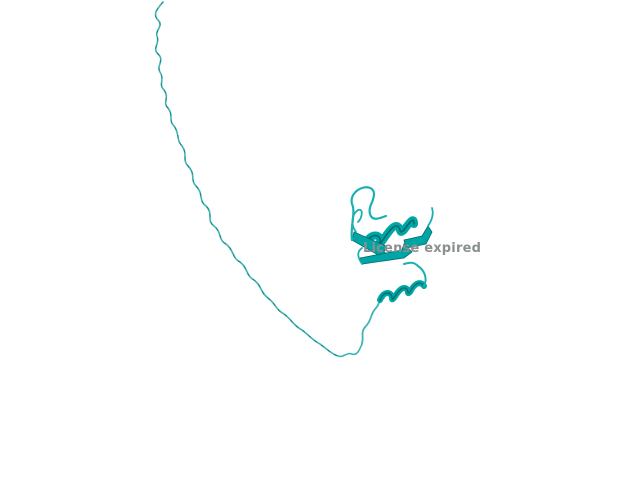  What do you see at coordinates (373, 321) in the screenshot?
I see `coil-linker` at bounding box center [373, 321].